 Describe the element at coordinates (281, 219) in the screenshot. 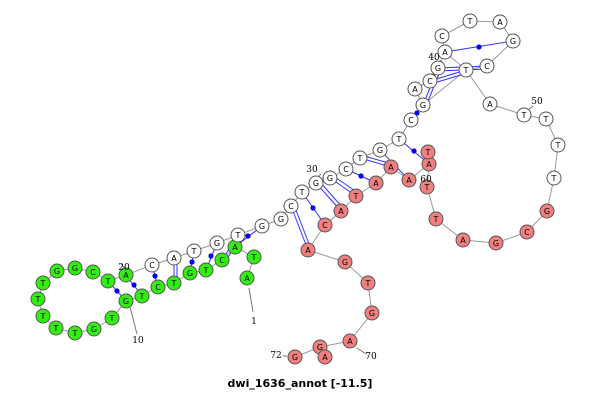

I see `nucleotide-29: G` at that location.